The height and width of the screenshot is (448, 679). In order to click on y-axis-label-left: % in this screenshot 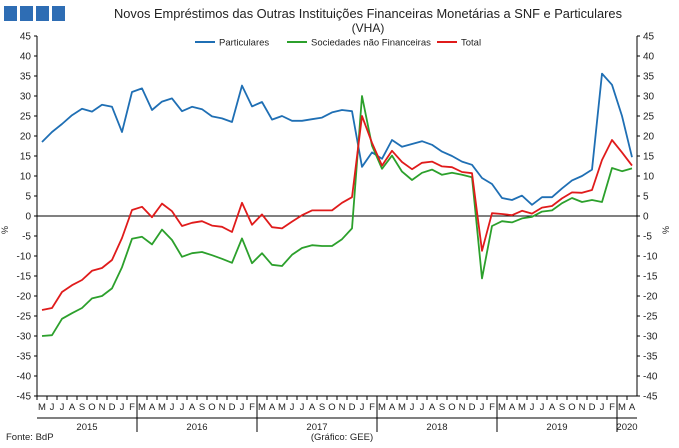, I will do `click(5, 230)`.